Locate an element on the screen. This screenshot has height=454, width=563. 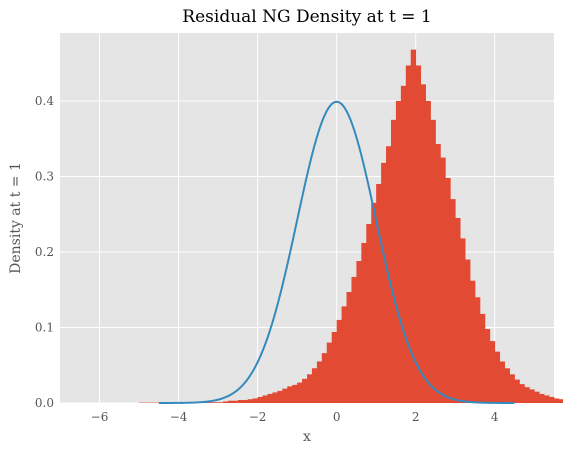
x-tick-label: 0 is located at coordinates (337, 417).